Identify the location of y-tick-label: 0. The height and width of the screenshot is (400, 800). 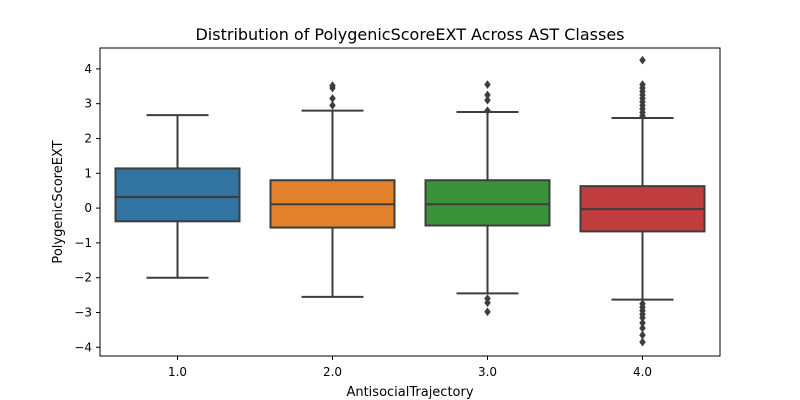
(88, 208).